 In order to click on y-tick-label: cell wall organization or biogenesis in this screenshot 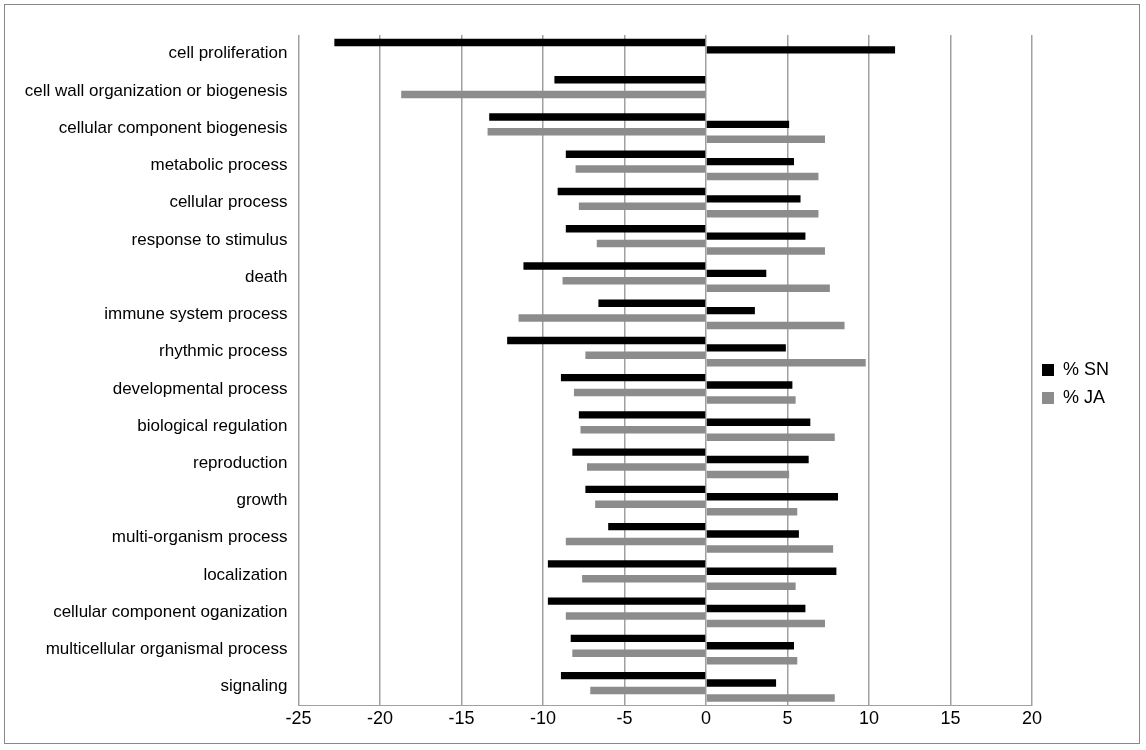, I will do `click(156, 90)`.